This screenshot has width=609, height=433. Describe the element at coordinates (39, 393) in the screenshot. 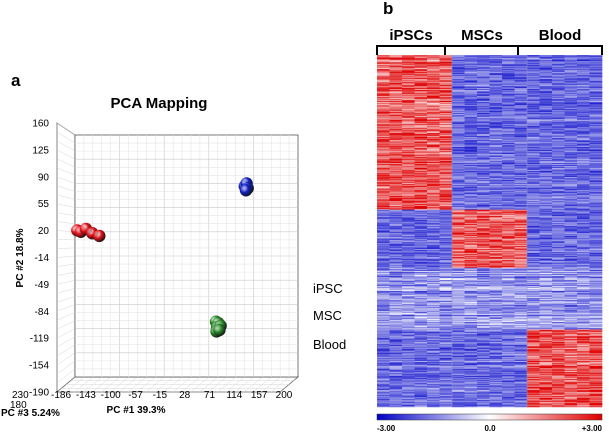

I see `y-tick-label: -190` at that location.